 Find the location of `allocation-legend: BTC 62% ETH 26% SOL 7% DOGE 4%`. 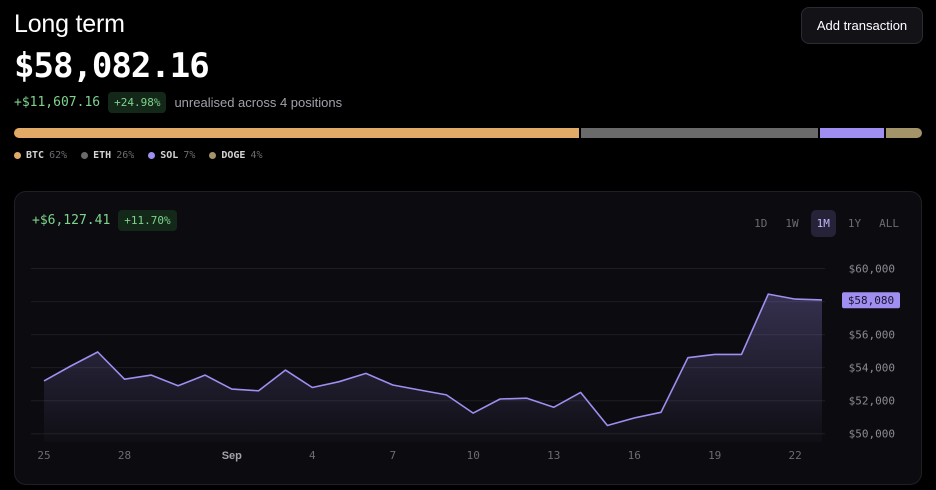

allocation-legend: BTC 62% ETH 26% SOL 7% DOGE 4% is located at coordinates (138, 155).